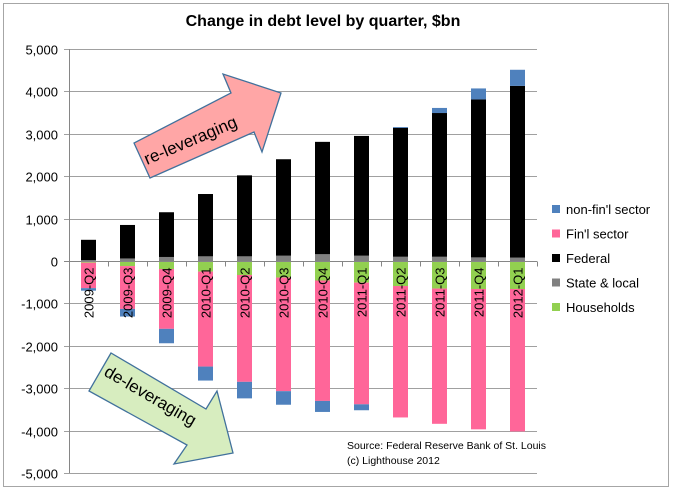 The image size is (675, 490). I want to click on bar-group-2009-Q4, so click(166, 278).